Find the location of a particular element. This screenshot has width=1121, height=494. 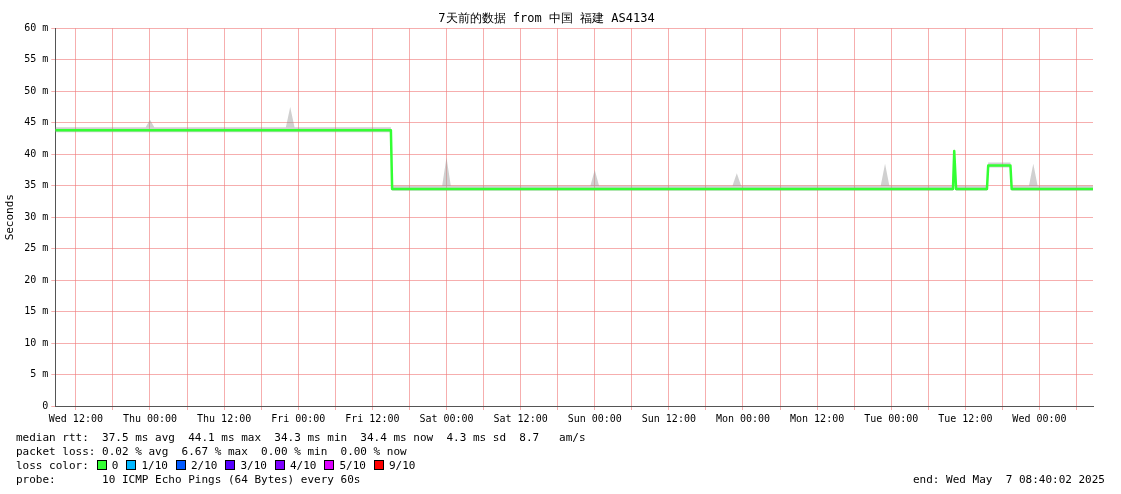

x-tick-label: Tue 12:00 is located at coordinates (965, 418).